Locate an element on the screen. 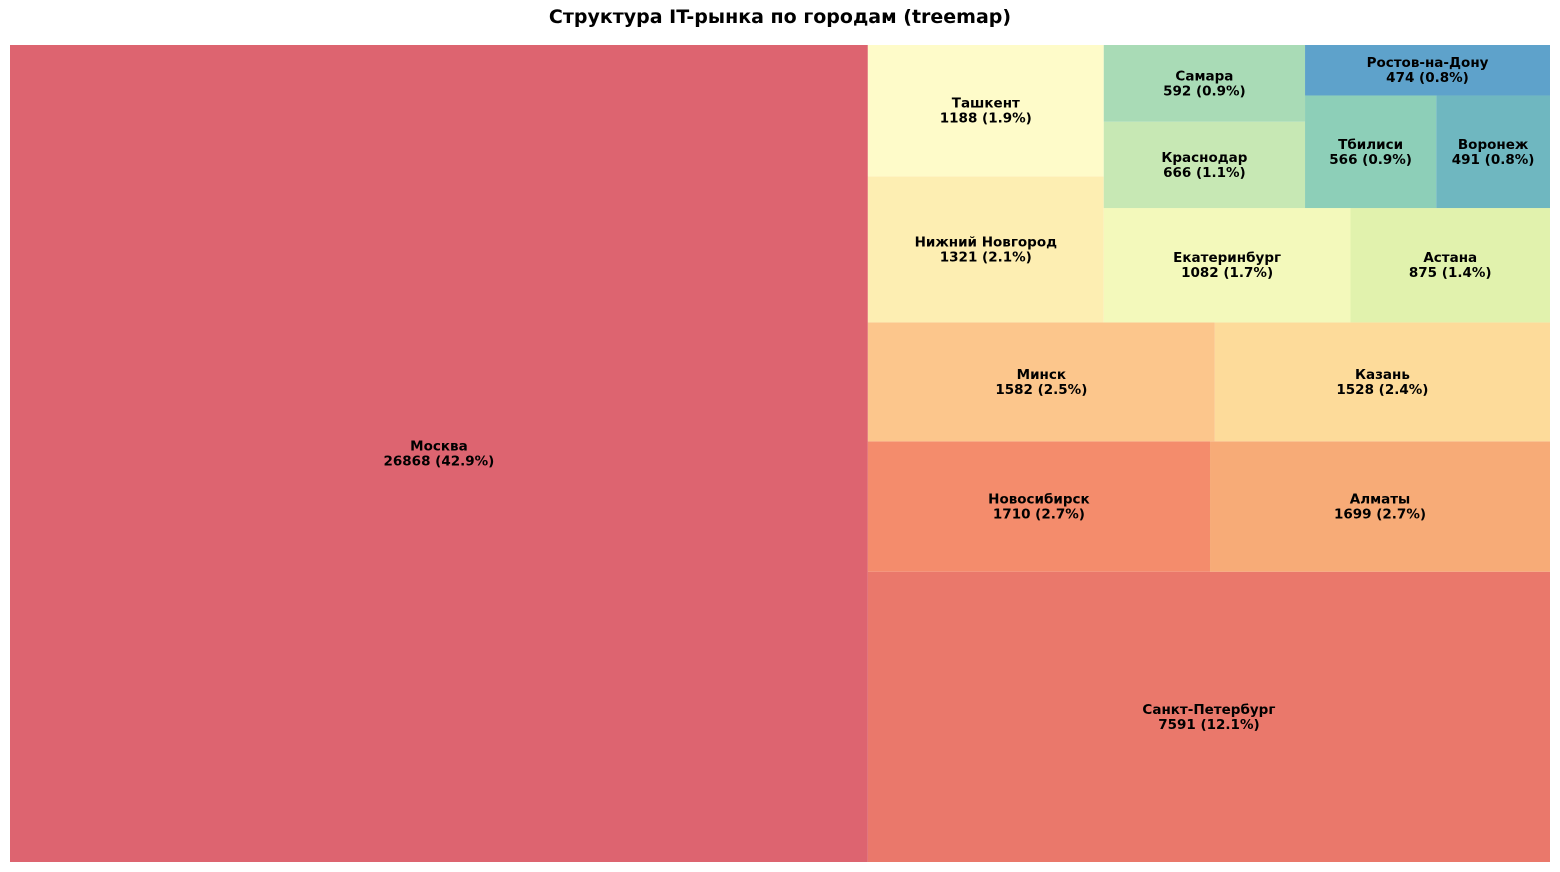 The width and height of the screenshot is (1560, 872). treemap-label: Астана 875 (1.4%) is located at coordinates (1450, 265).